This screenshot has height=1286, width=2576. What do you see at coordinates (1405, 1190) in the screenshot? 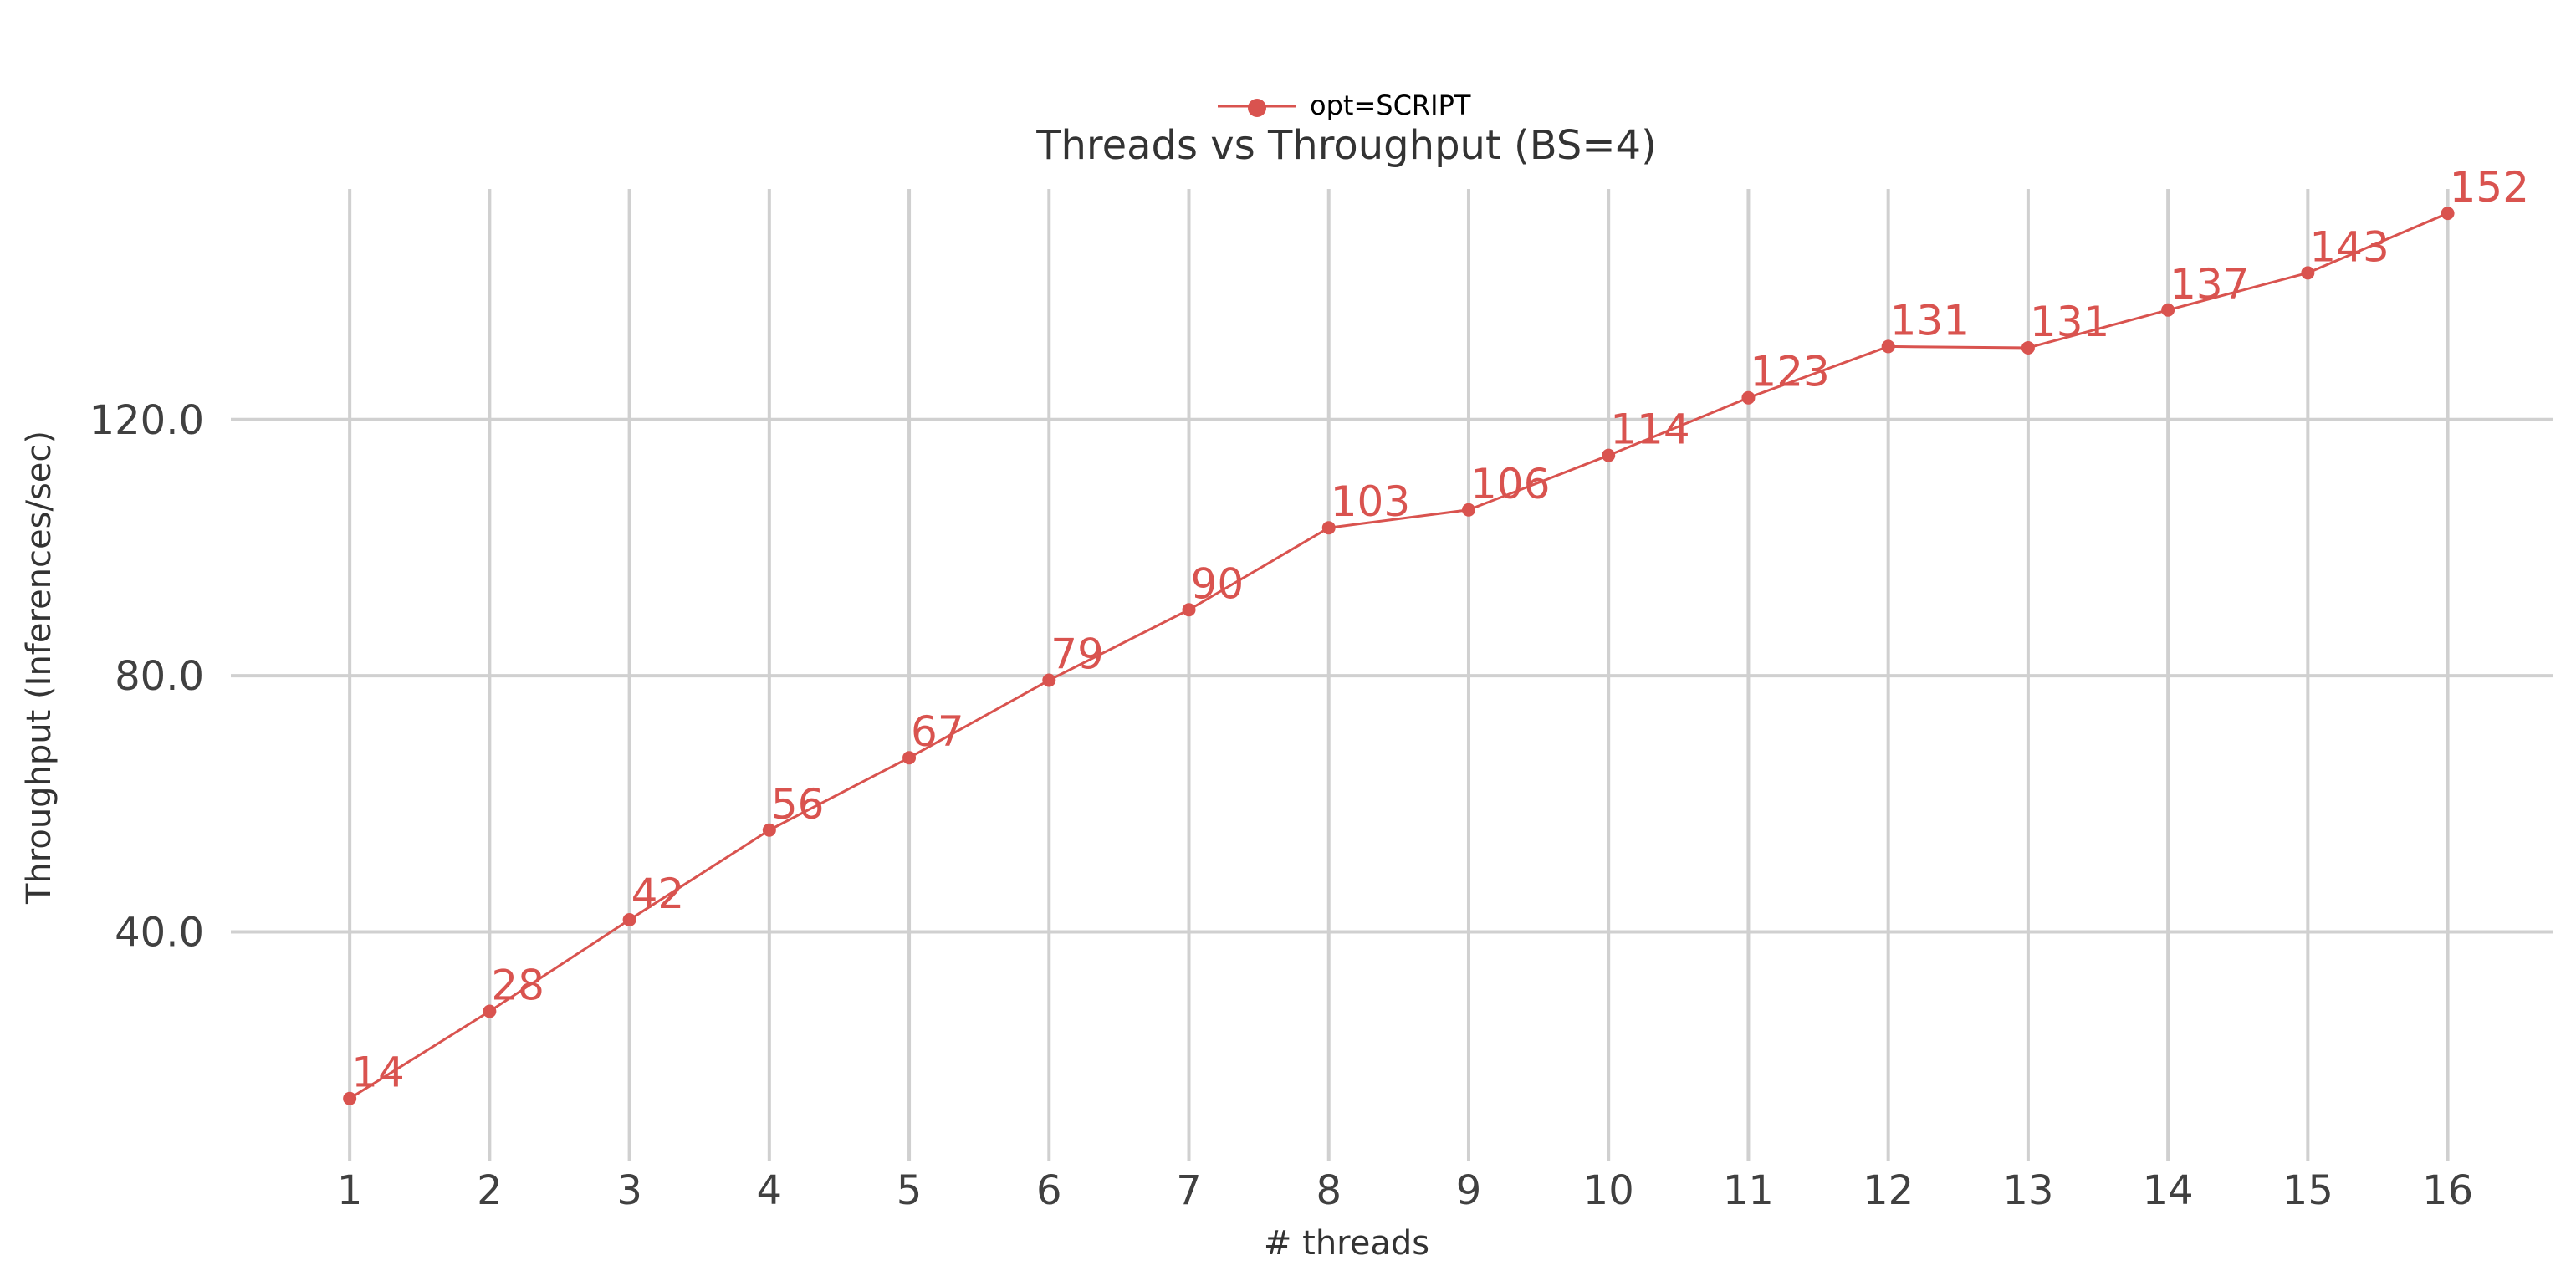
I see `x-axis-ticks: 1 2 3 4 5 6 7 8 9 10 11 12 13 14 15 16` at bounding box center [1405, 1190].